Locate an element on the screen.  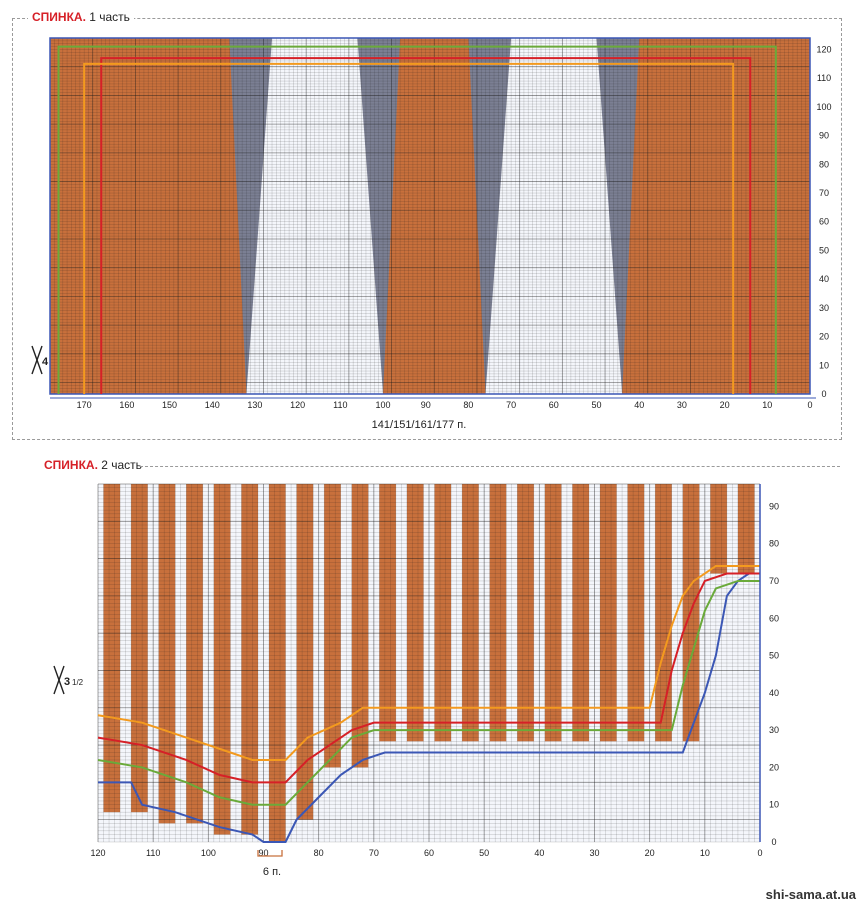
part1-title-rest: 1 часть is located at coordinates (107, 17).